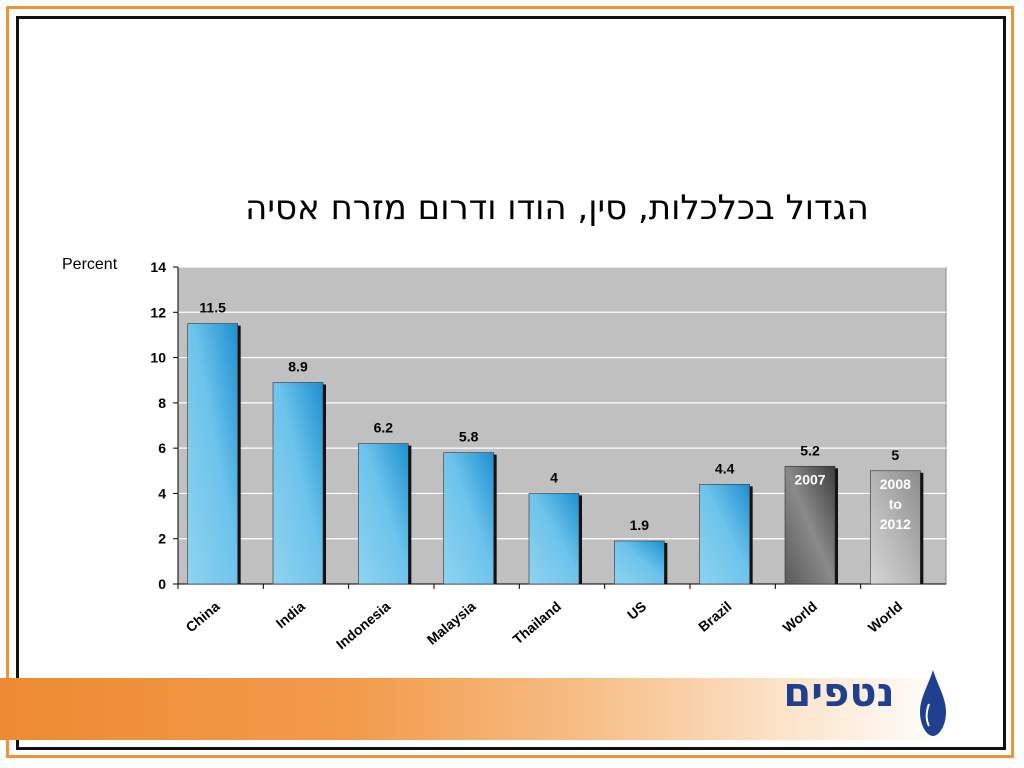 This screenshot has width=1024, height=768. I want to click on y-axis-label: Percent, so click(90, 264).